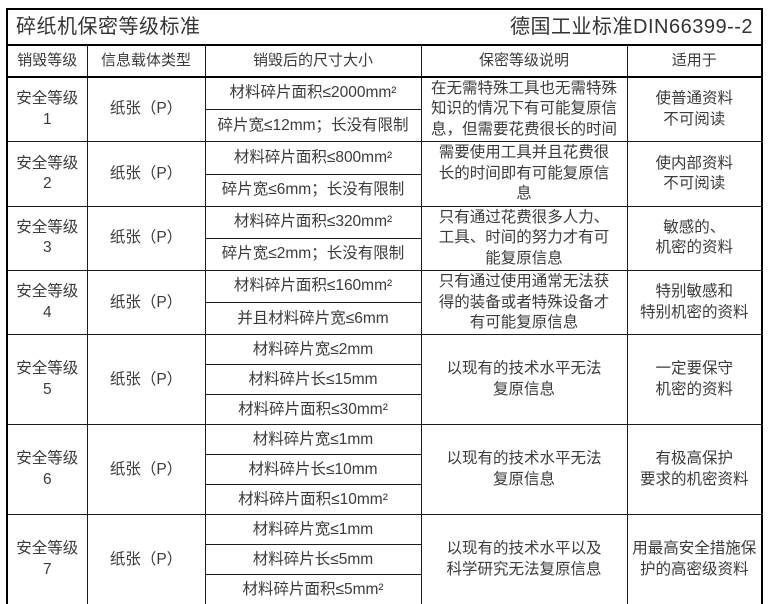  Describe the element at coordinates (694, 470) in the screenshot. I see `application-cell: 有极高保护 要求的机密资料` at that location.